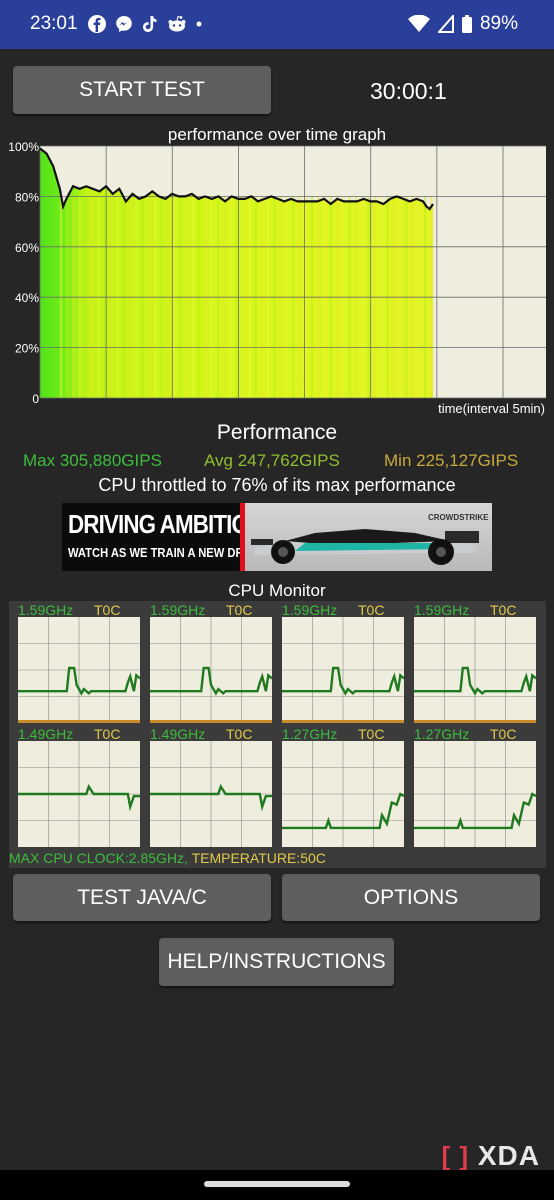 The image size is (554, 1200). I want to click on dot-icon, so click(199, 24).